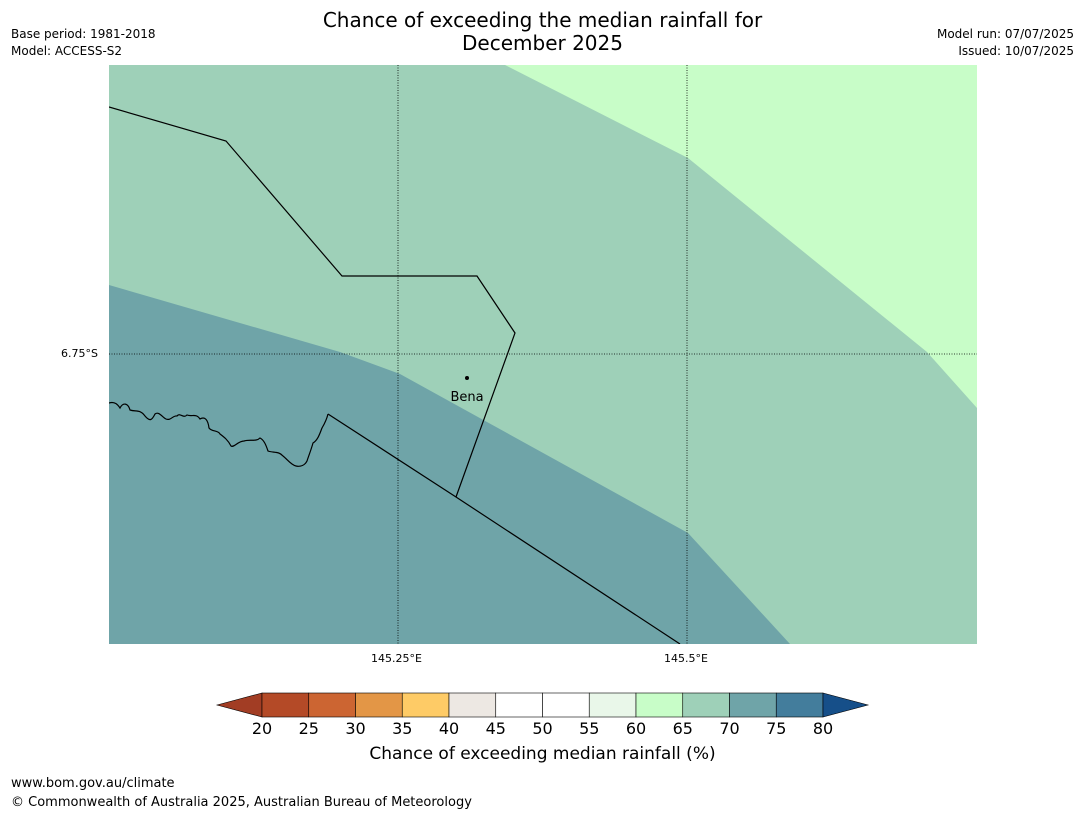  What do you see at coordinates (83, 34) in the screenshot?
I see `base-period-text: Base period: 1981-2018` at bounding box center [83, 34].